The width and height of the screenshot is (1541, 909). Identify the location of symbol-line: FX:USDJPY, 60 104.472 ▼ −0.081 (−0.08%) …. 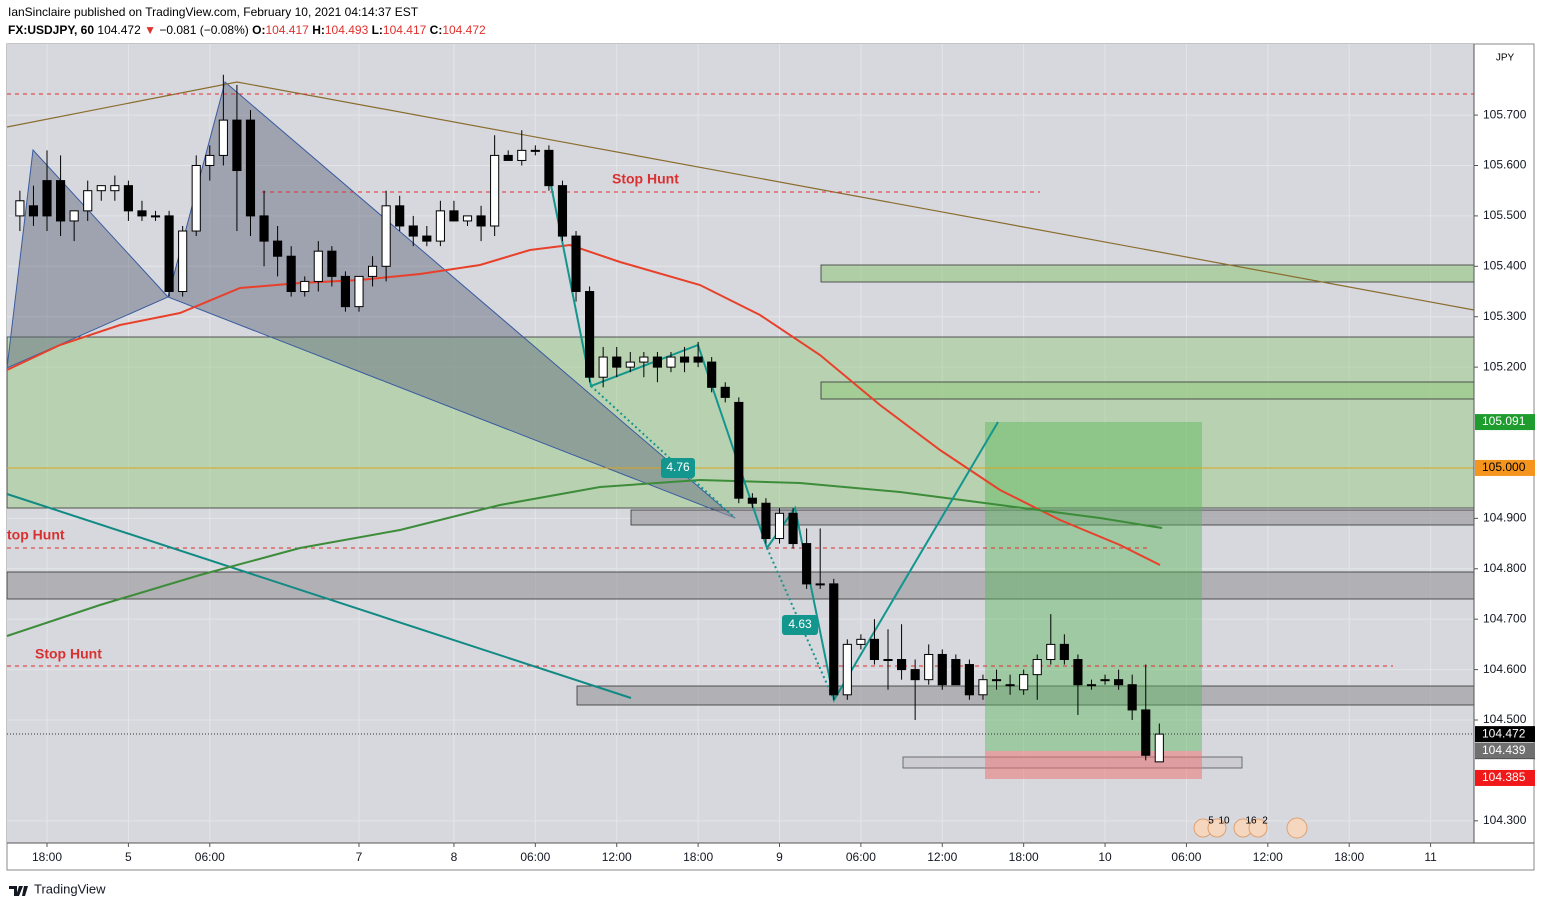
(247, 30).